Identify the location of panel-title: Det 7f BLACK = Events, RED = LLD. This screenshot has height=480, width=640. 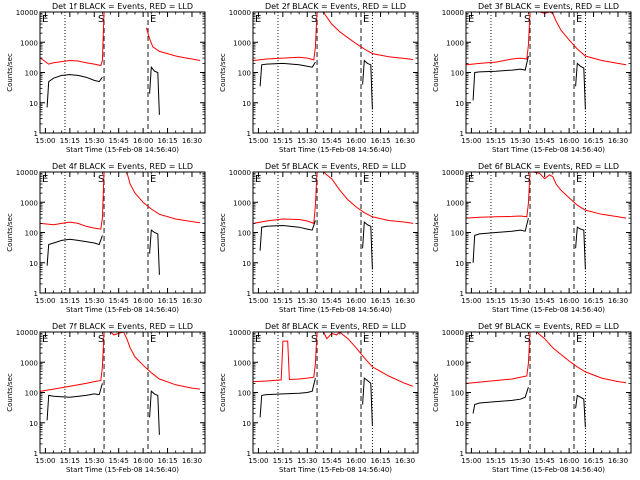
(122, 326).